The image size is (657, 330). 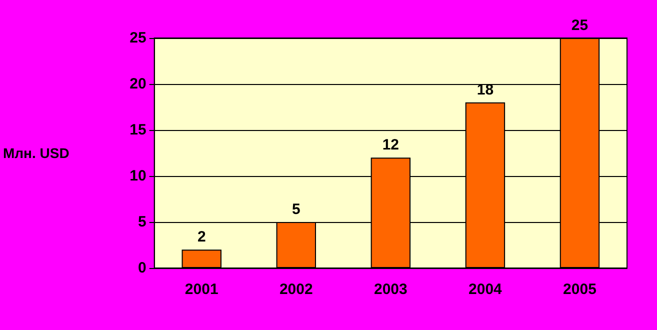 I want to click on y-tick-label: 0, so click(x=142, y=268).